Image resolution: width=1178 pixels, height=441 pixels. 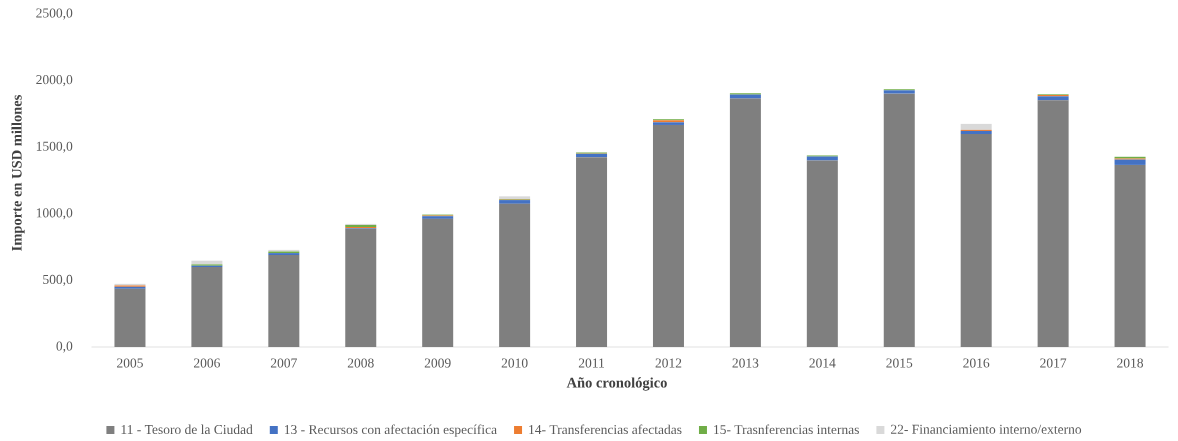 I want to click on x-tick-label: 2005, so click(x=130, y=363).